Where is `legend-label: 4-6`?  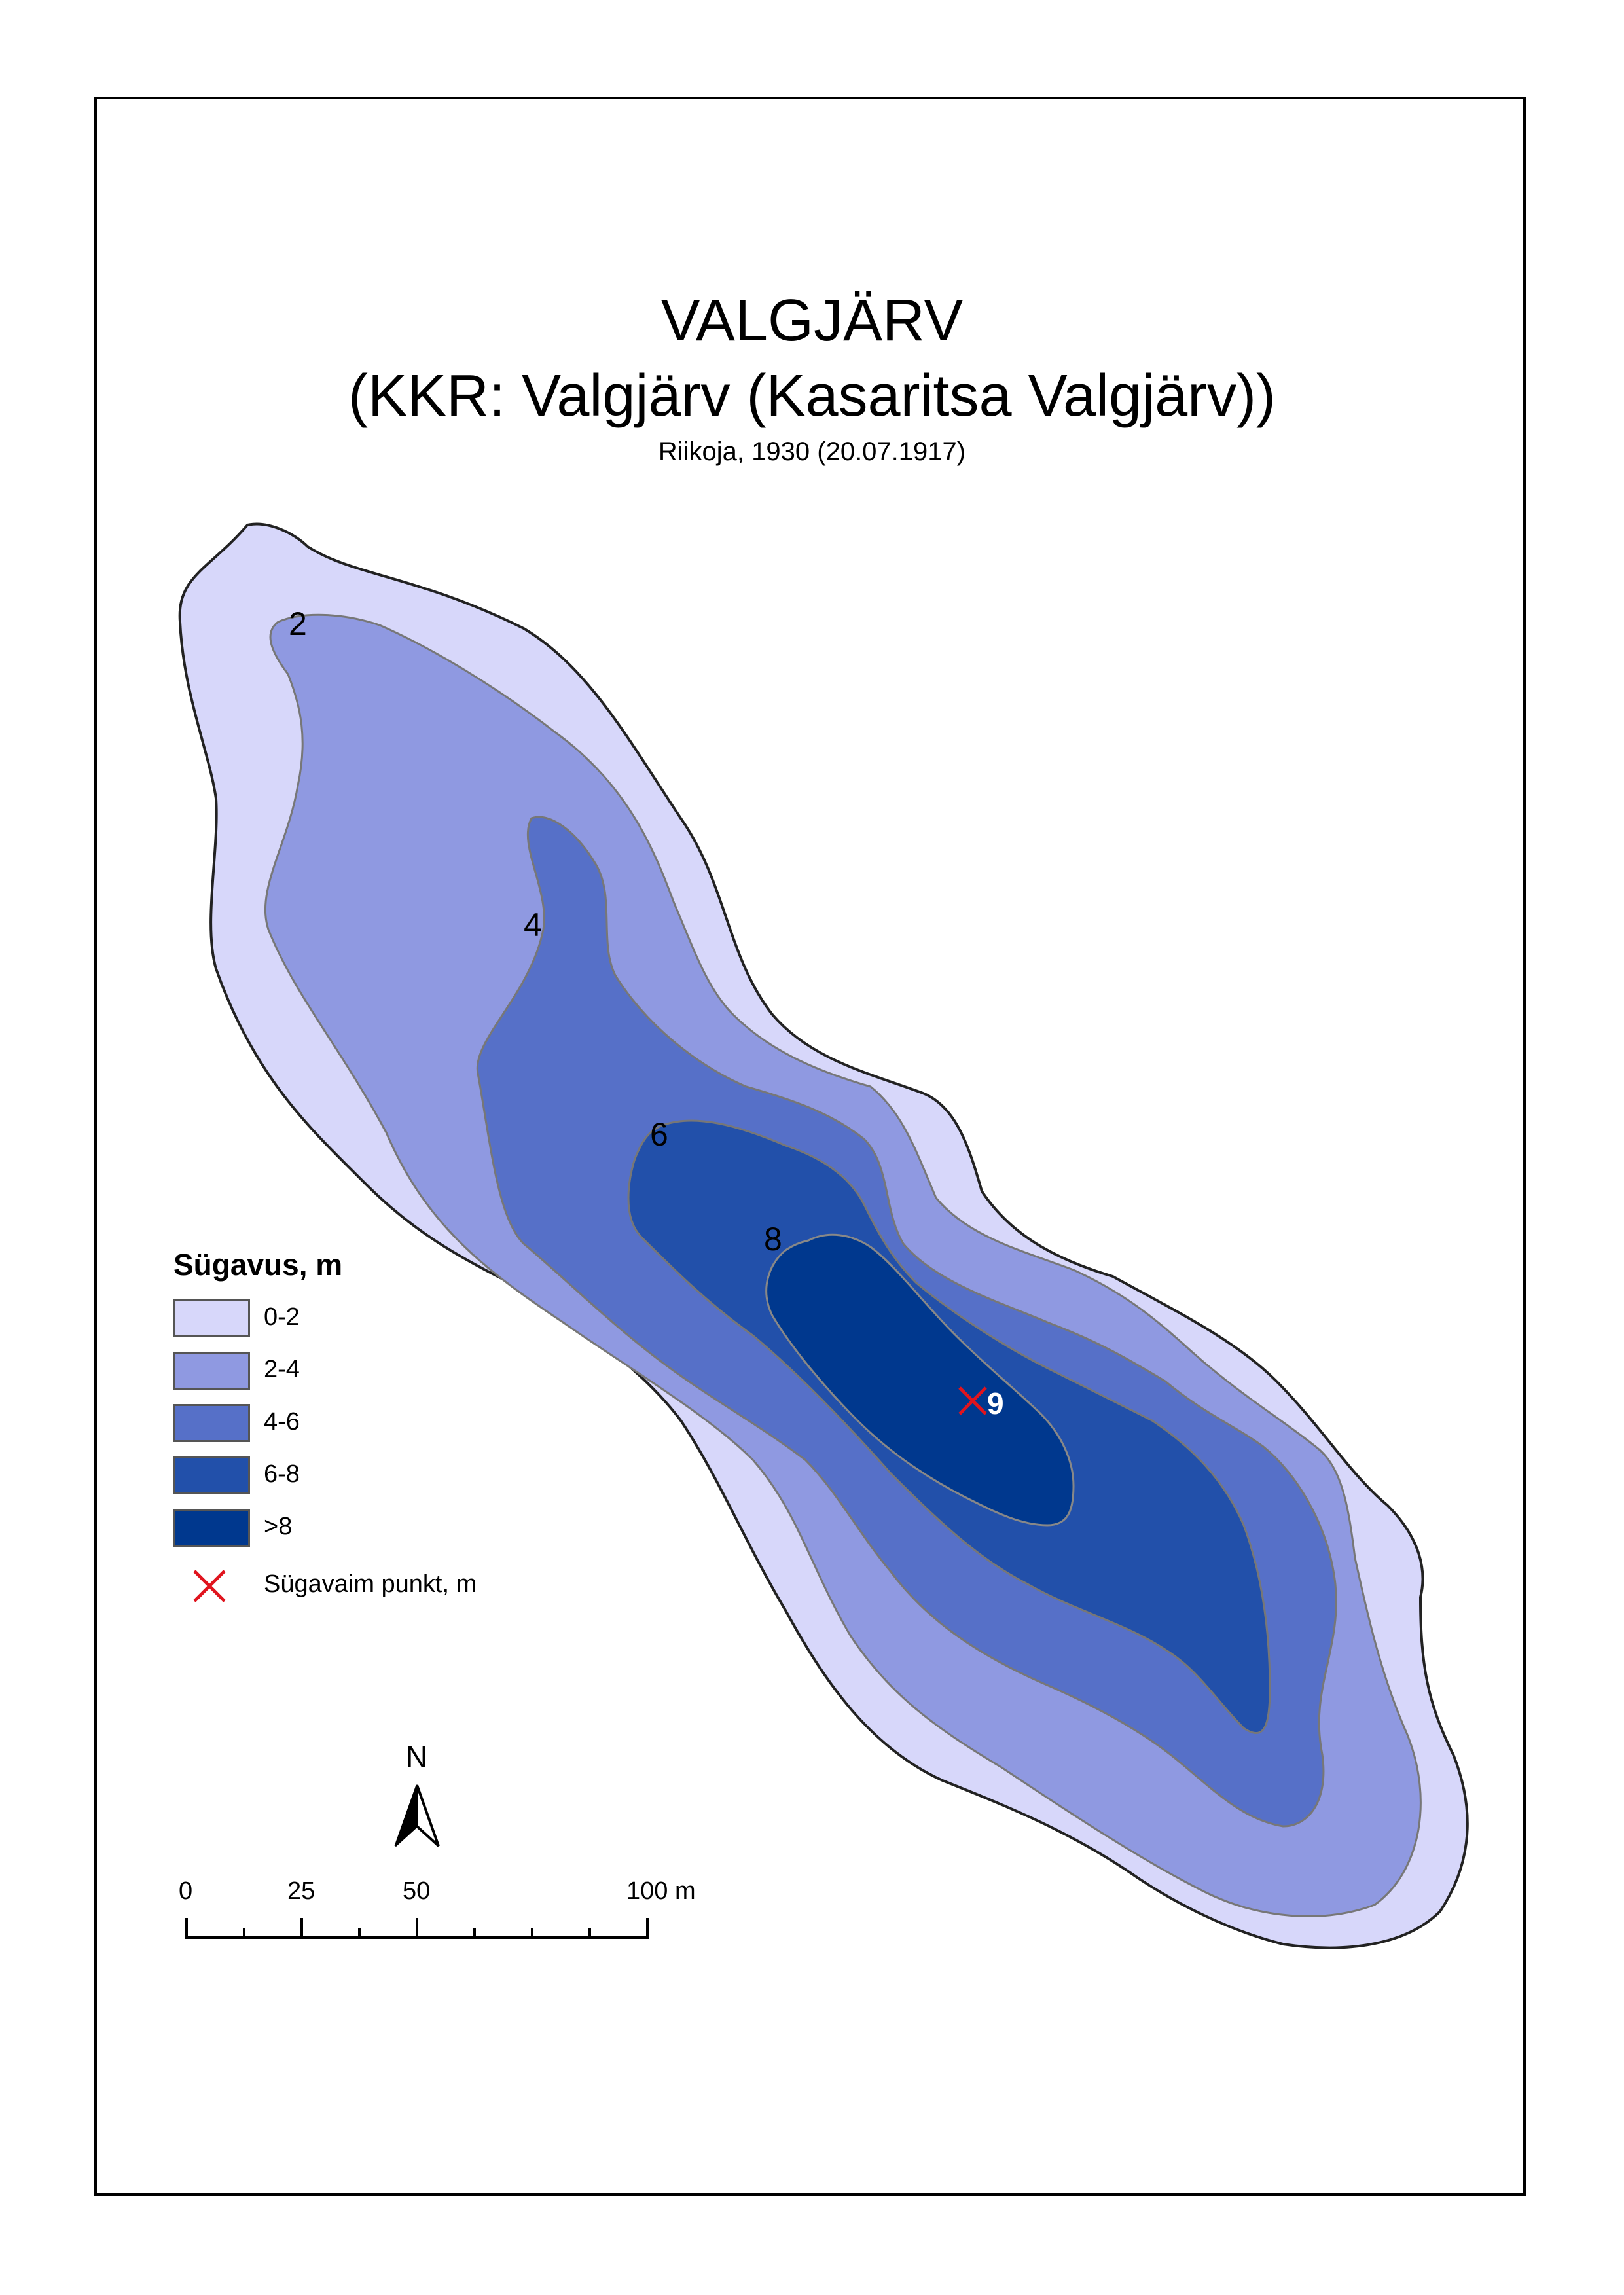
legend-label: 4-6 is located at coordinates (282, 1422).